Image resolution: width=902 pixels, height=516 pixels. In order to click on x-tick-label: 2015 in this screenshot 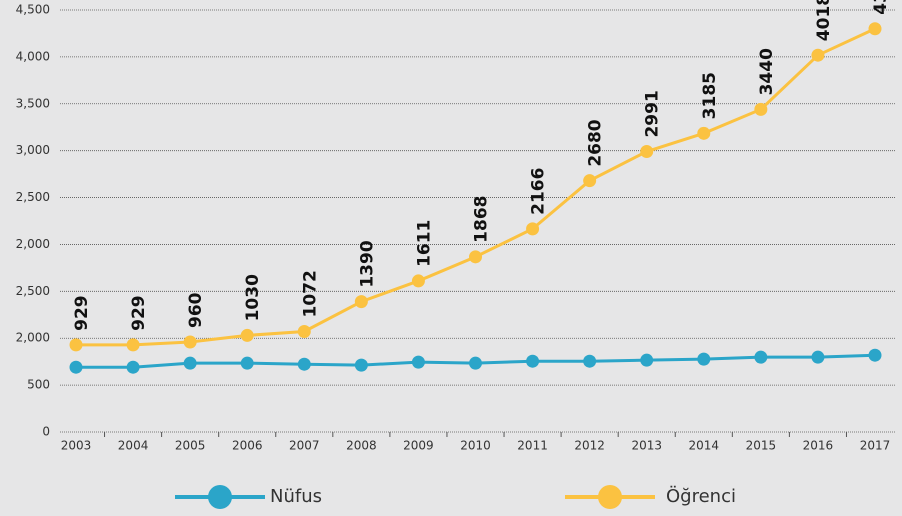, I will do `click(761, 446)`.